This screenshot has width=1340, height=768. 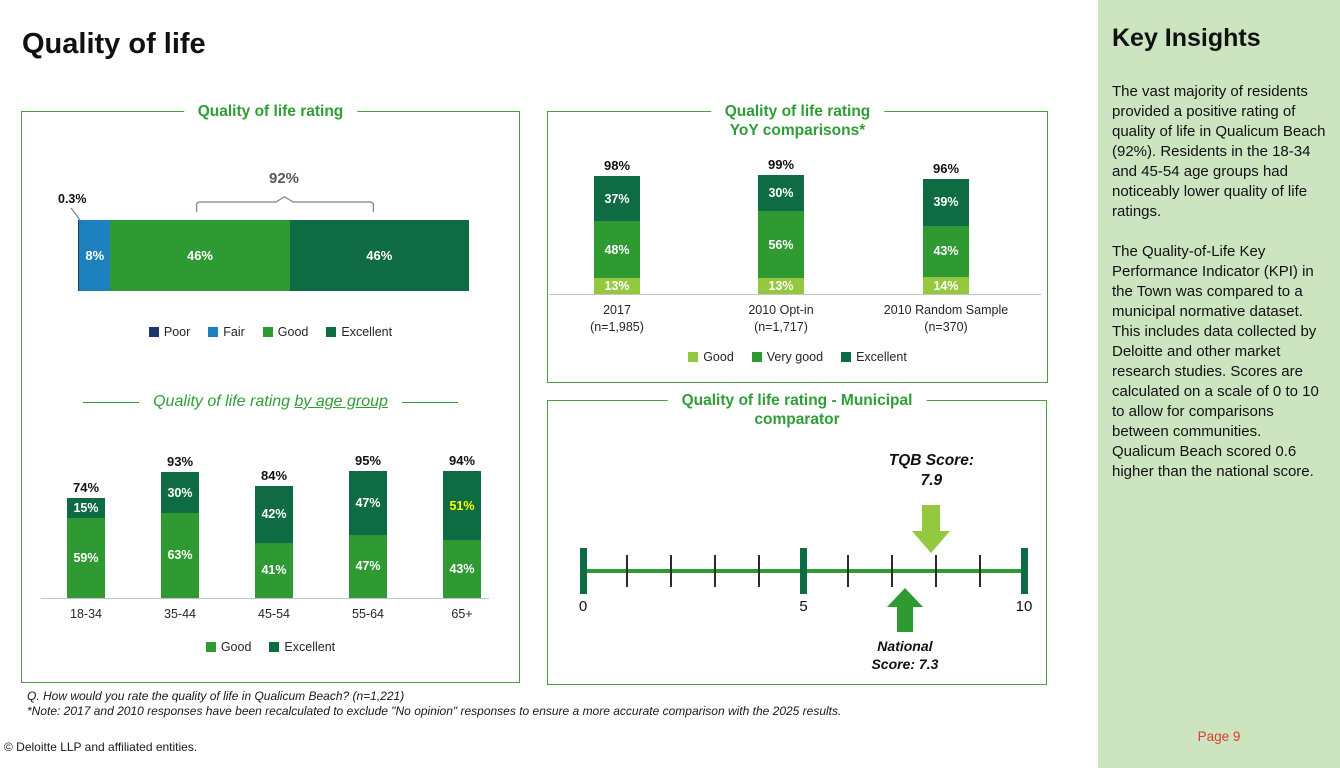 I want to click on bar-segment-very-good: 48%, so click(x=617, y=249).